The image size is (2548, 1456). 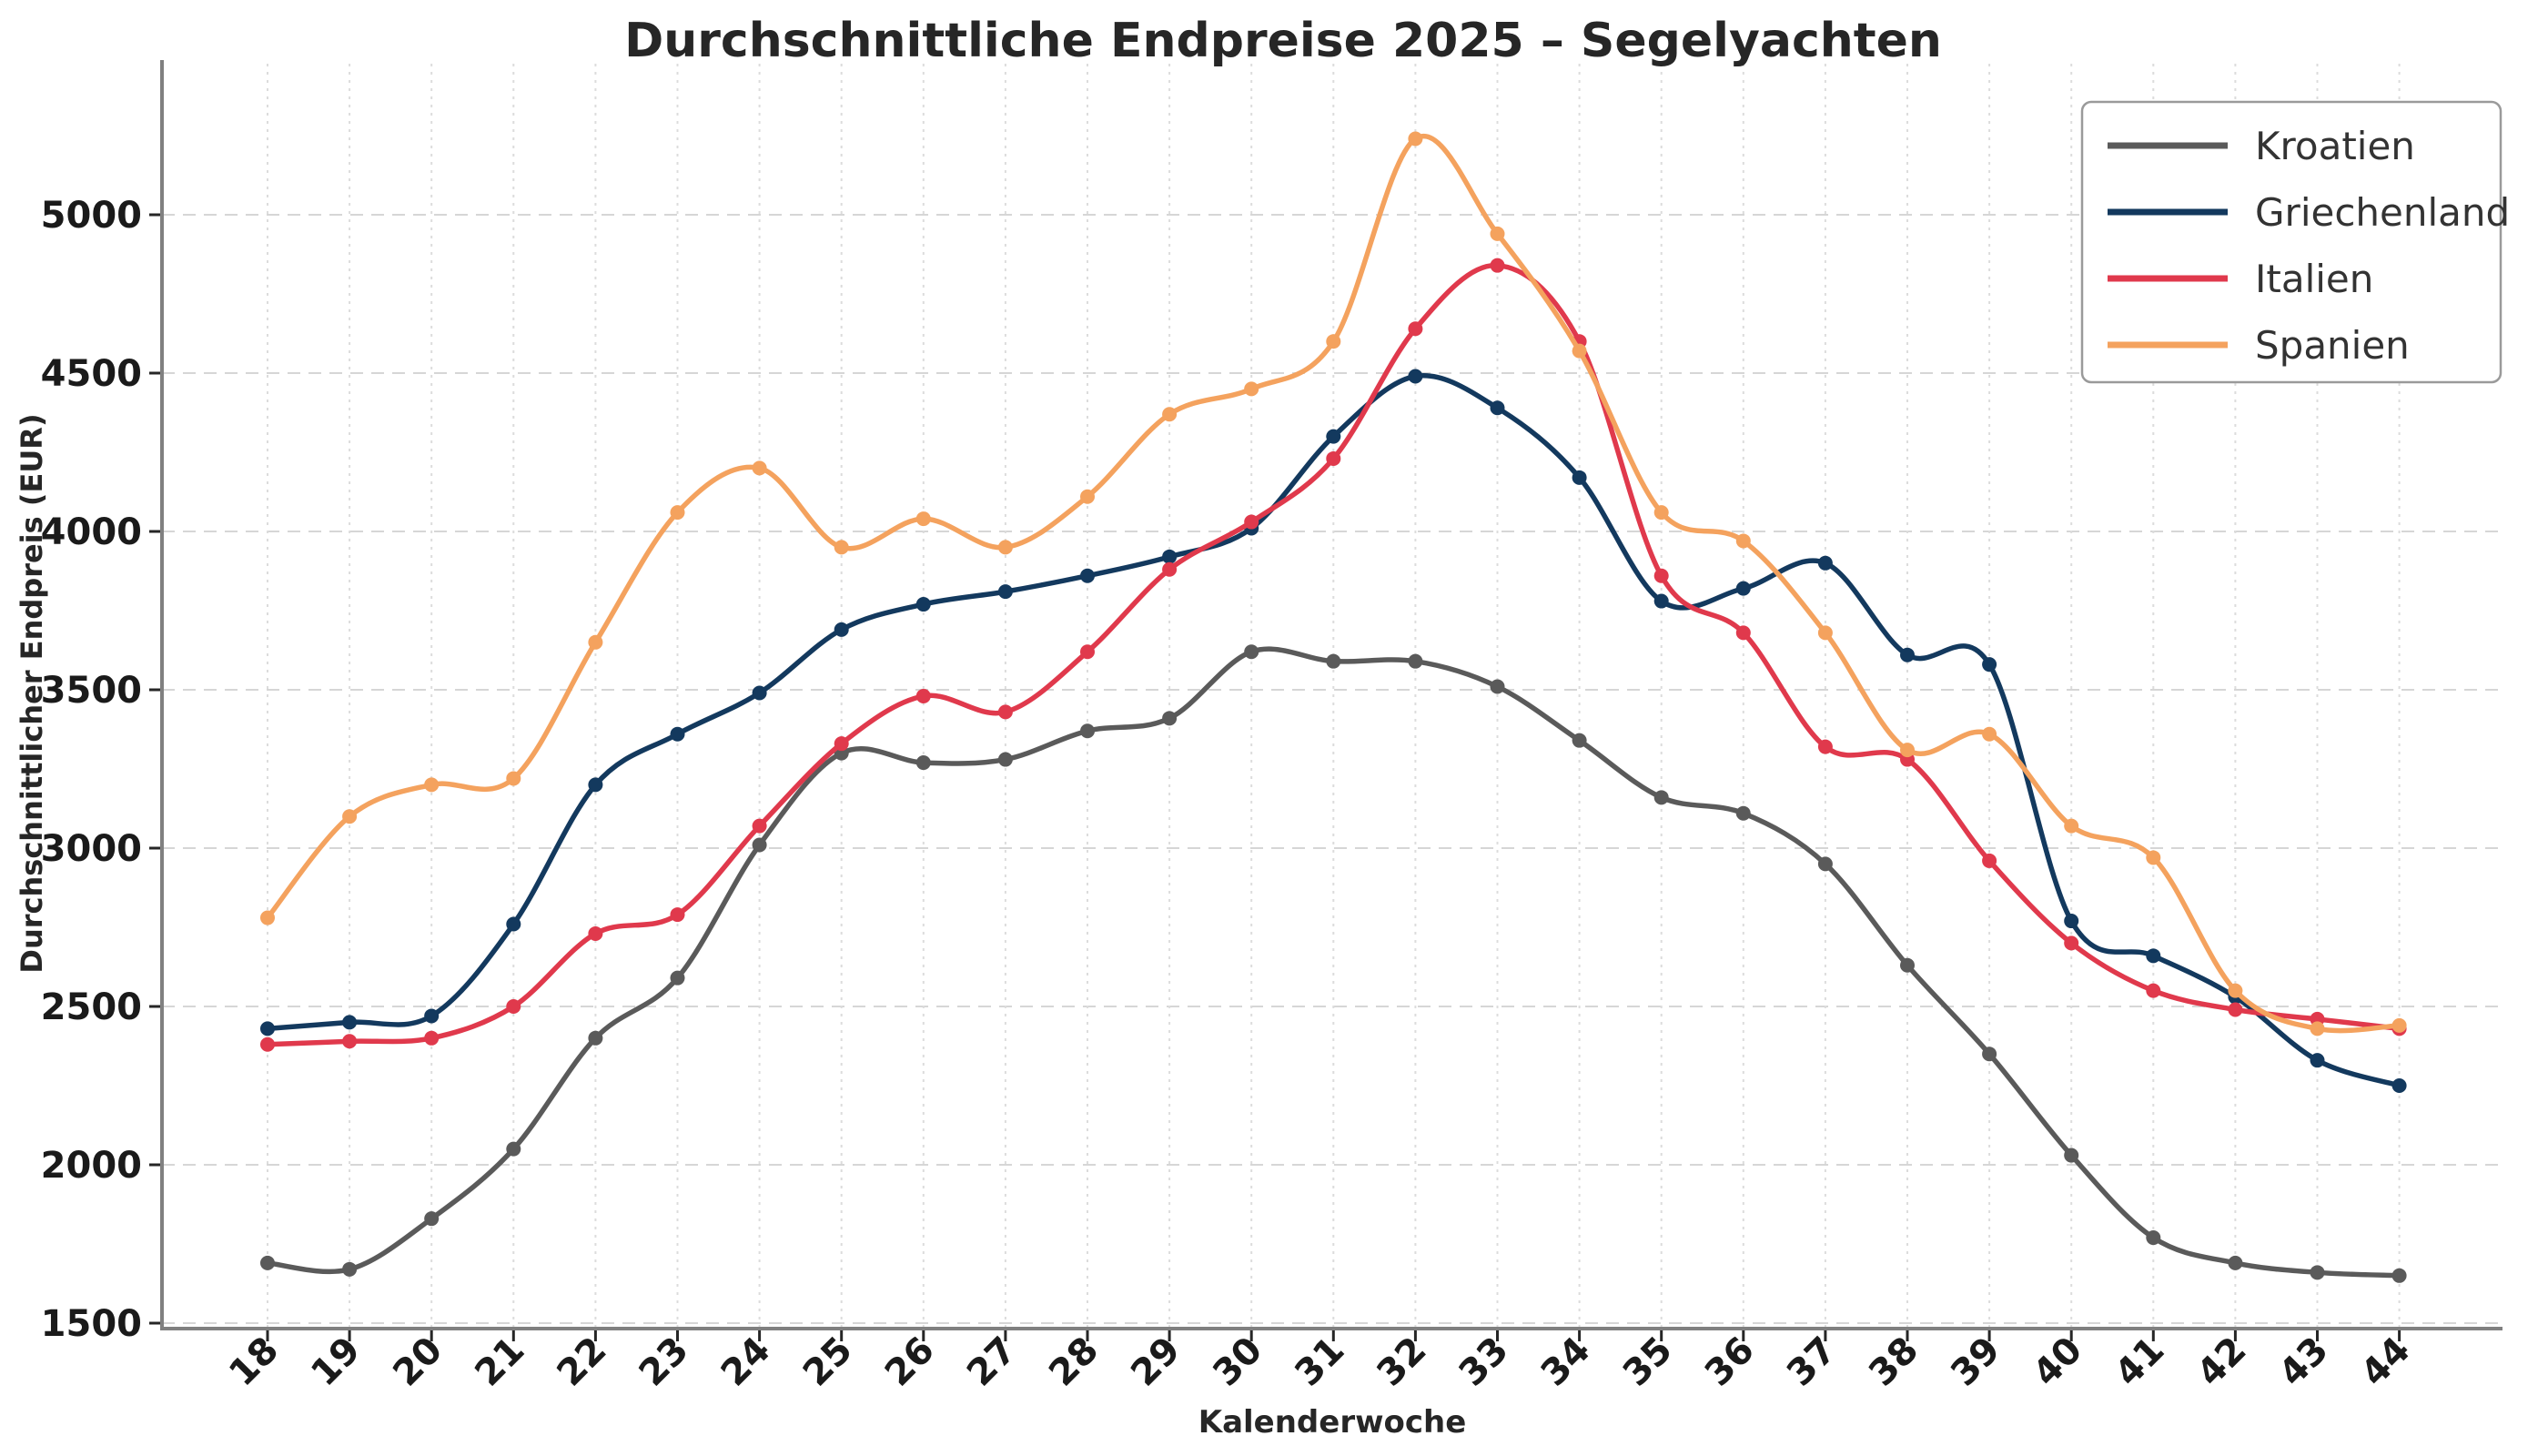 What do you see at coordinates (92, 532) in the screenshot?
I see `y-tick-label: 4000` at bounding box center [92, 532].